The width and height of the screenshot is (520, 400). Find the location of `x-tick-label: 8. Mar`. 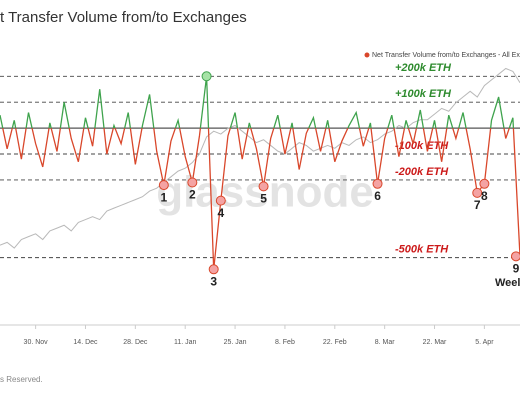

x-tick-label: 8. Mar is located at coordinates (385, 342).